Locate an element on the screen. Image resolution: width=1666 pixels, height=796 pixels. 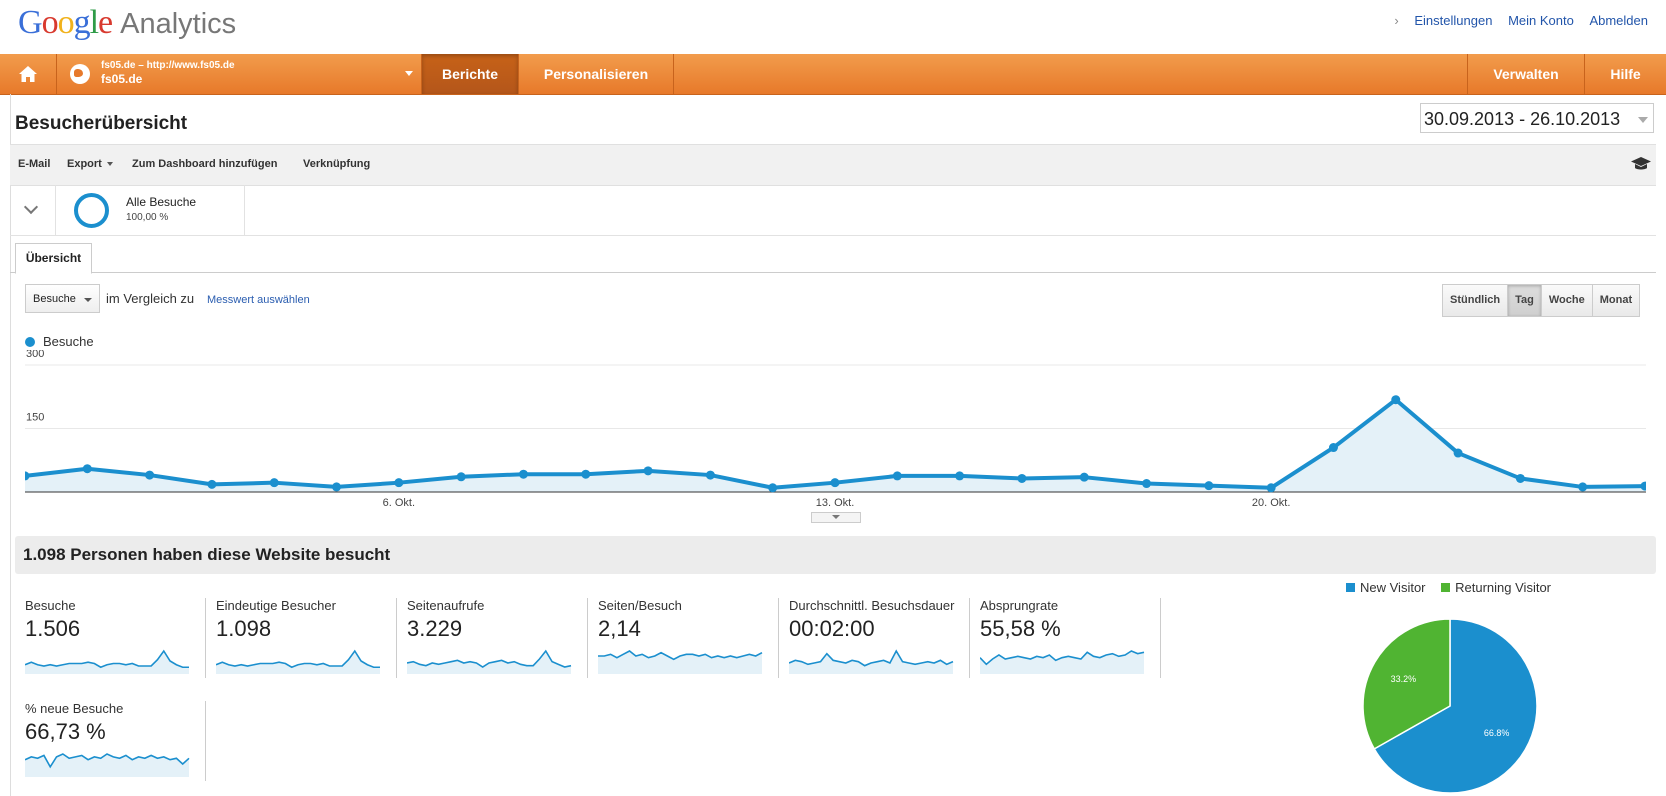
pie-slice-returning-visitor is located at coordinates (1406, 684).